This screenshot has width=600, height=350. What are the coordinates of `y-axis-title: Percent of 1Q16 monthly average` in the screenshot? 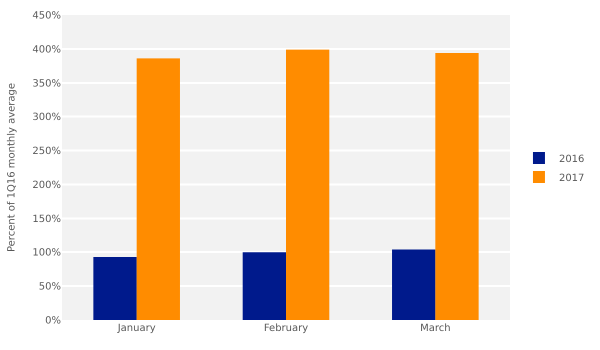 It's located at (12, 167).